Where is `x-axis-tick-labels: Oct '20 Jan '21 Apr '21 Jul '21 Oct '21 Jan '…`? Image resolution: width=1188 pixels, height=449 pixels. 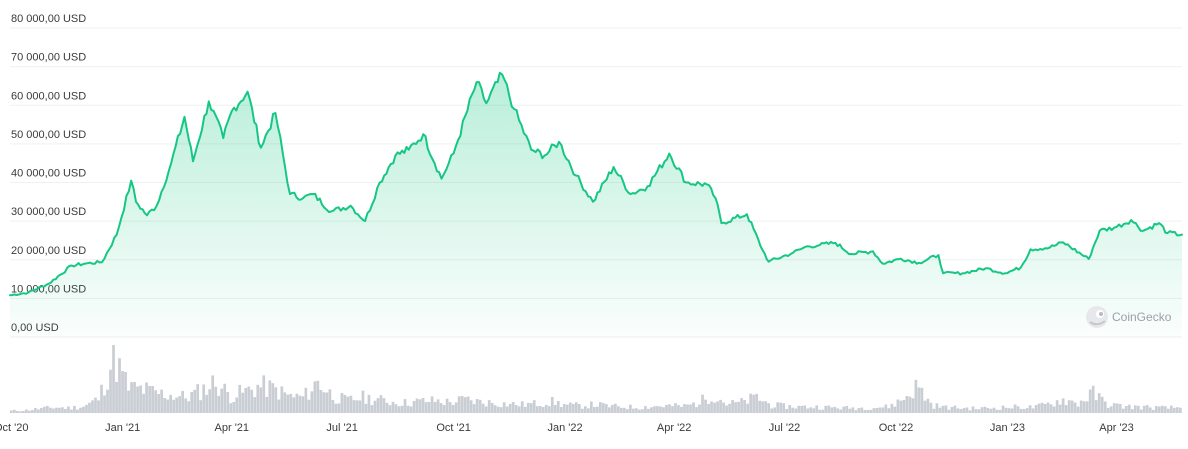 x-axis-tick-labels: Oct '20 Jan '21 Apr '21 Jul '21 Oct '21 Jan '… is located at coordinates (567, 428).